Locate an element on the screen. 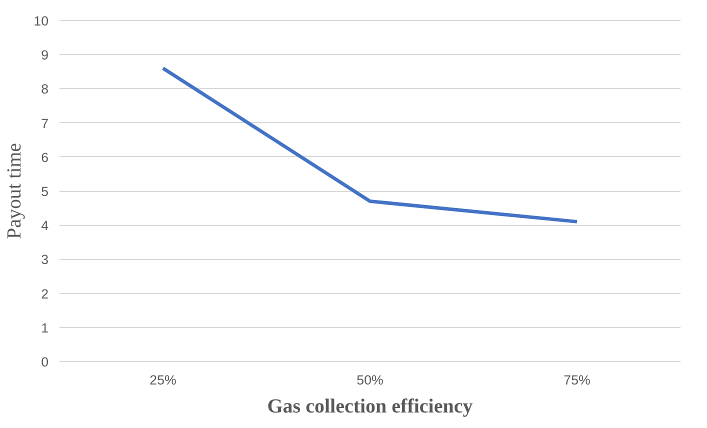  y-tick-label: 8 is located at coordinates (45, 89).